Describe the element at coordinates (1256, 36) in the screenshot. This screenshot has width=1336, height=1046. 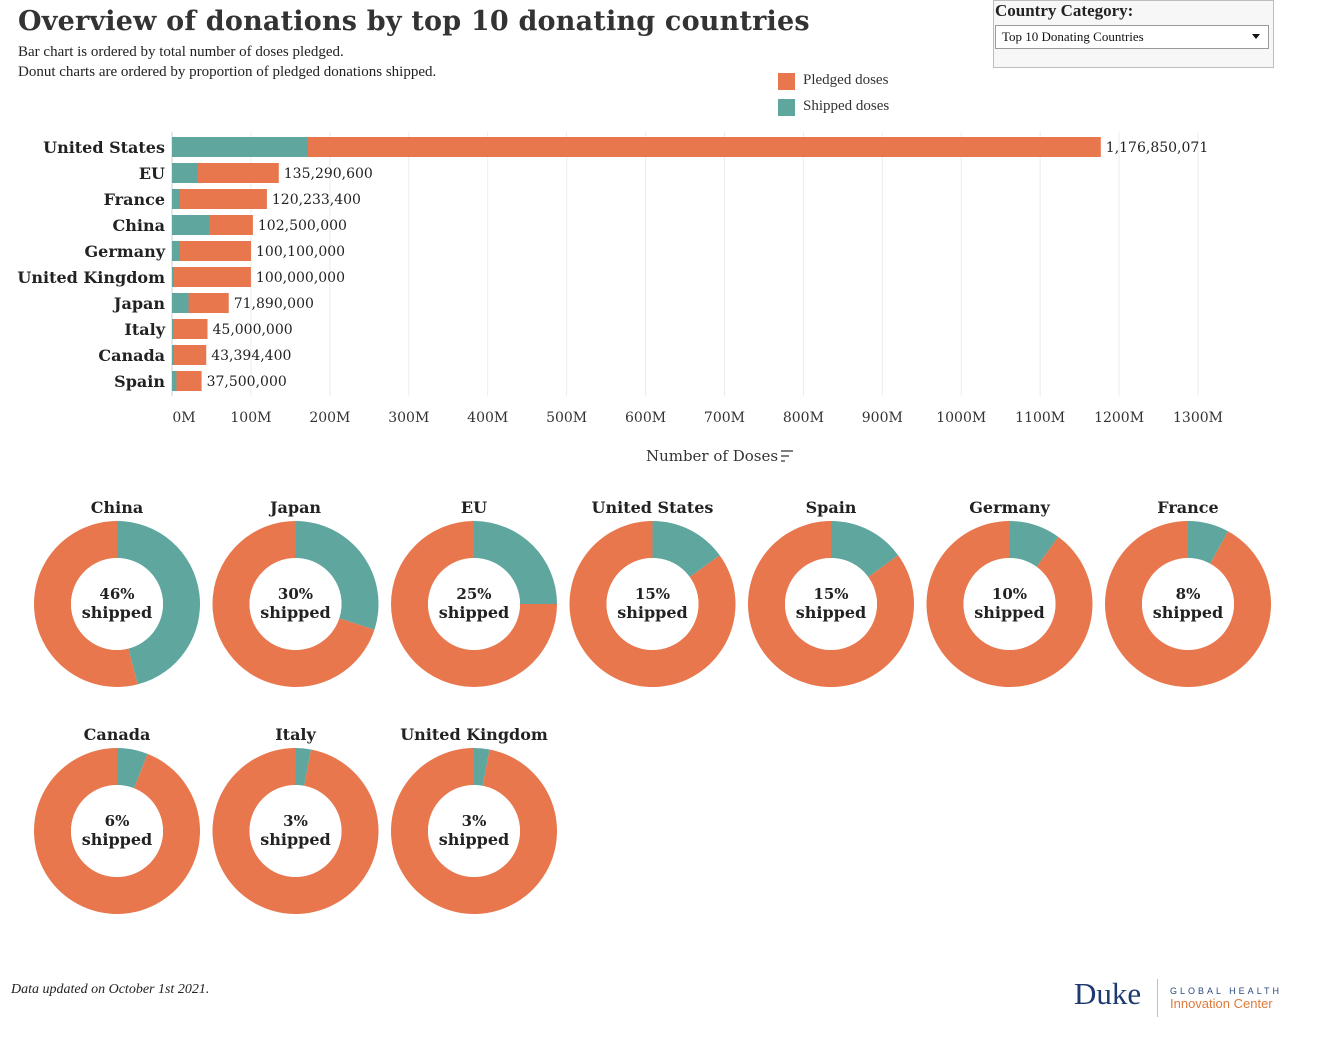
I see `chevron-down-icon` at that location.